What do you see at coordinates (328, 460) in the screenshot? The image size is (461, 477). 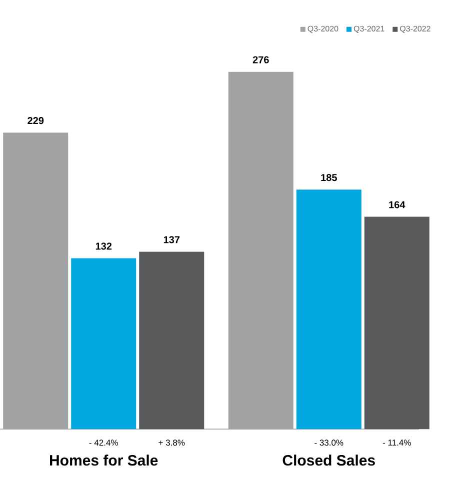 I see `x-tick-label: Closed Sales` at bounding box center [328, 460].